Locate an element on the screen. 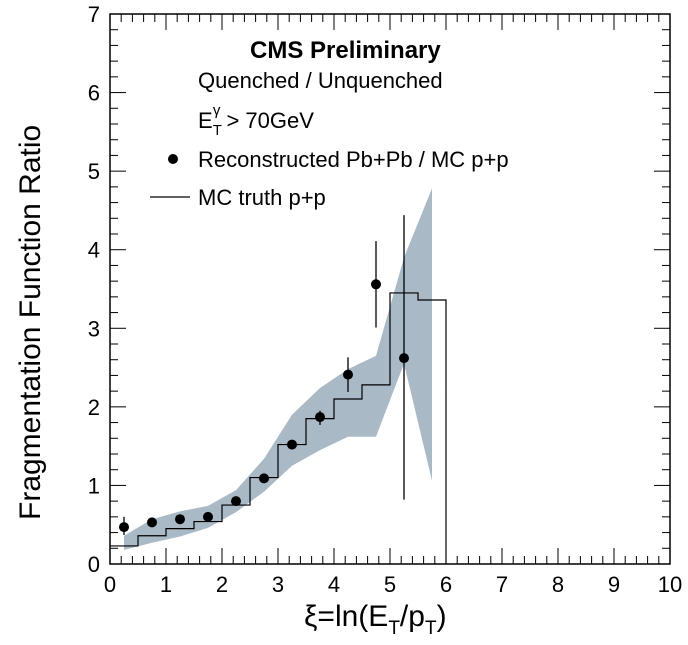 The height and width of the screenshot is (645, 688). chart-header: CMS Preliminary is located at coordinates (345, 50).